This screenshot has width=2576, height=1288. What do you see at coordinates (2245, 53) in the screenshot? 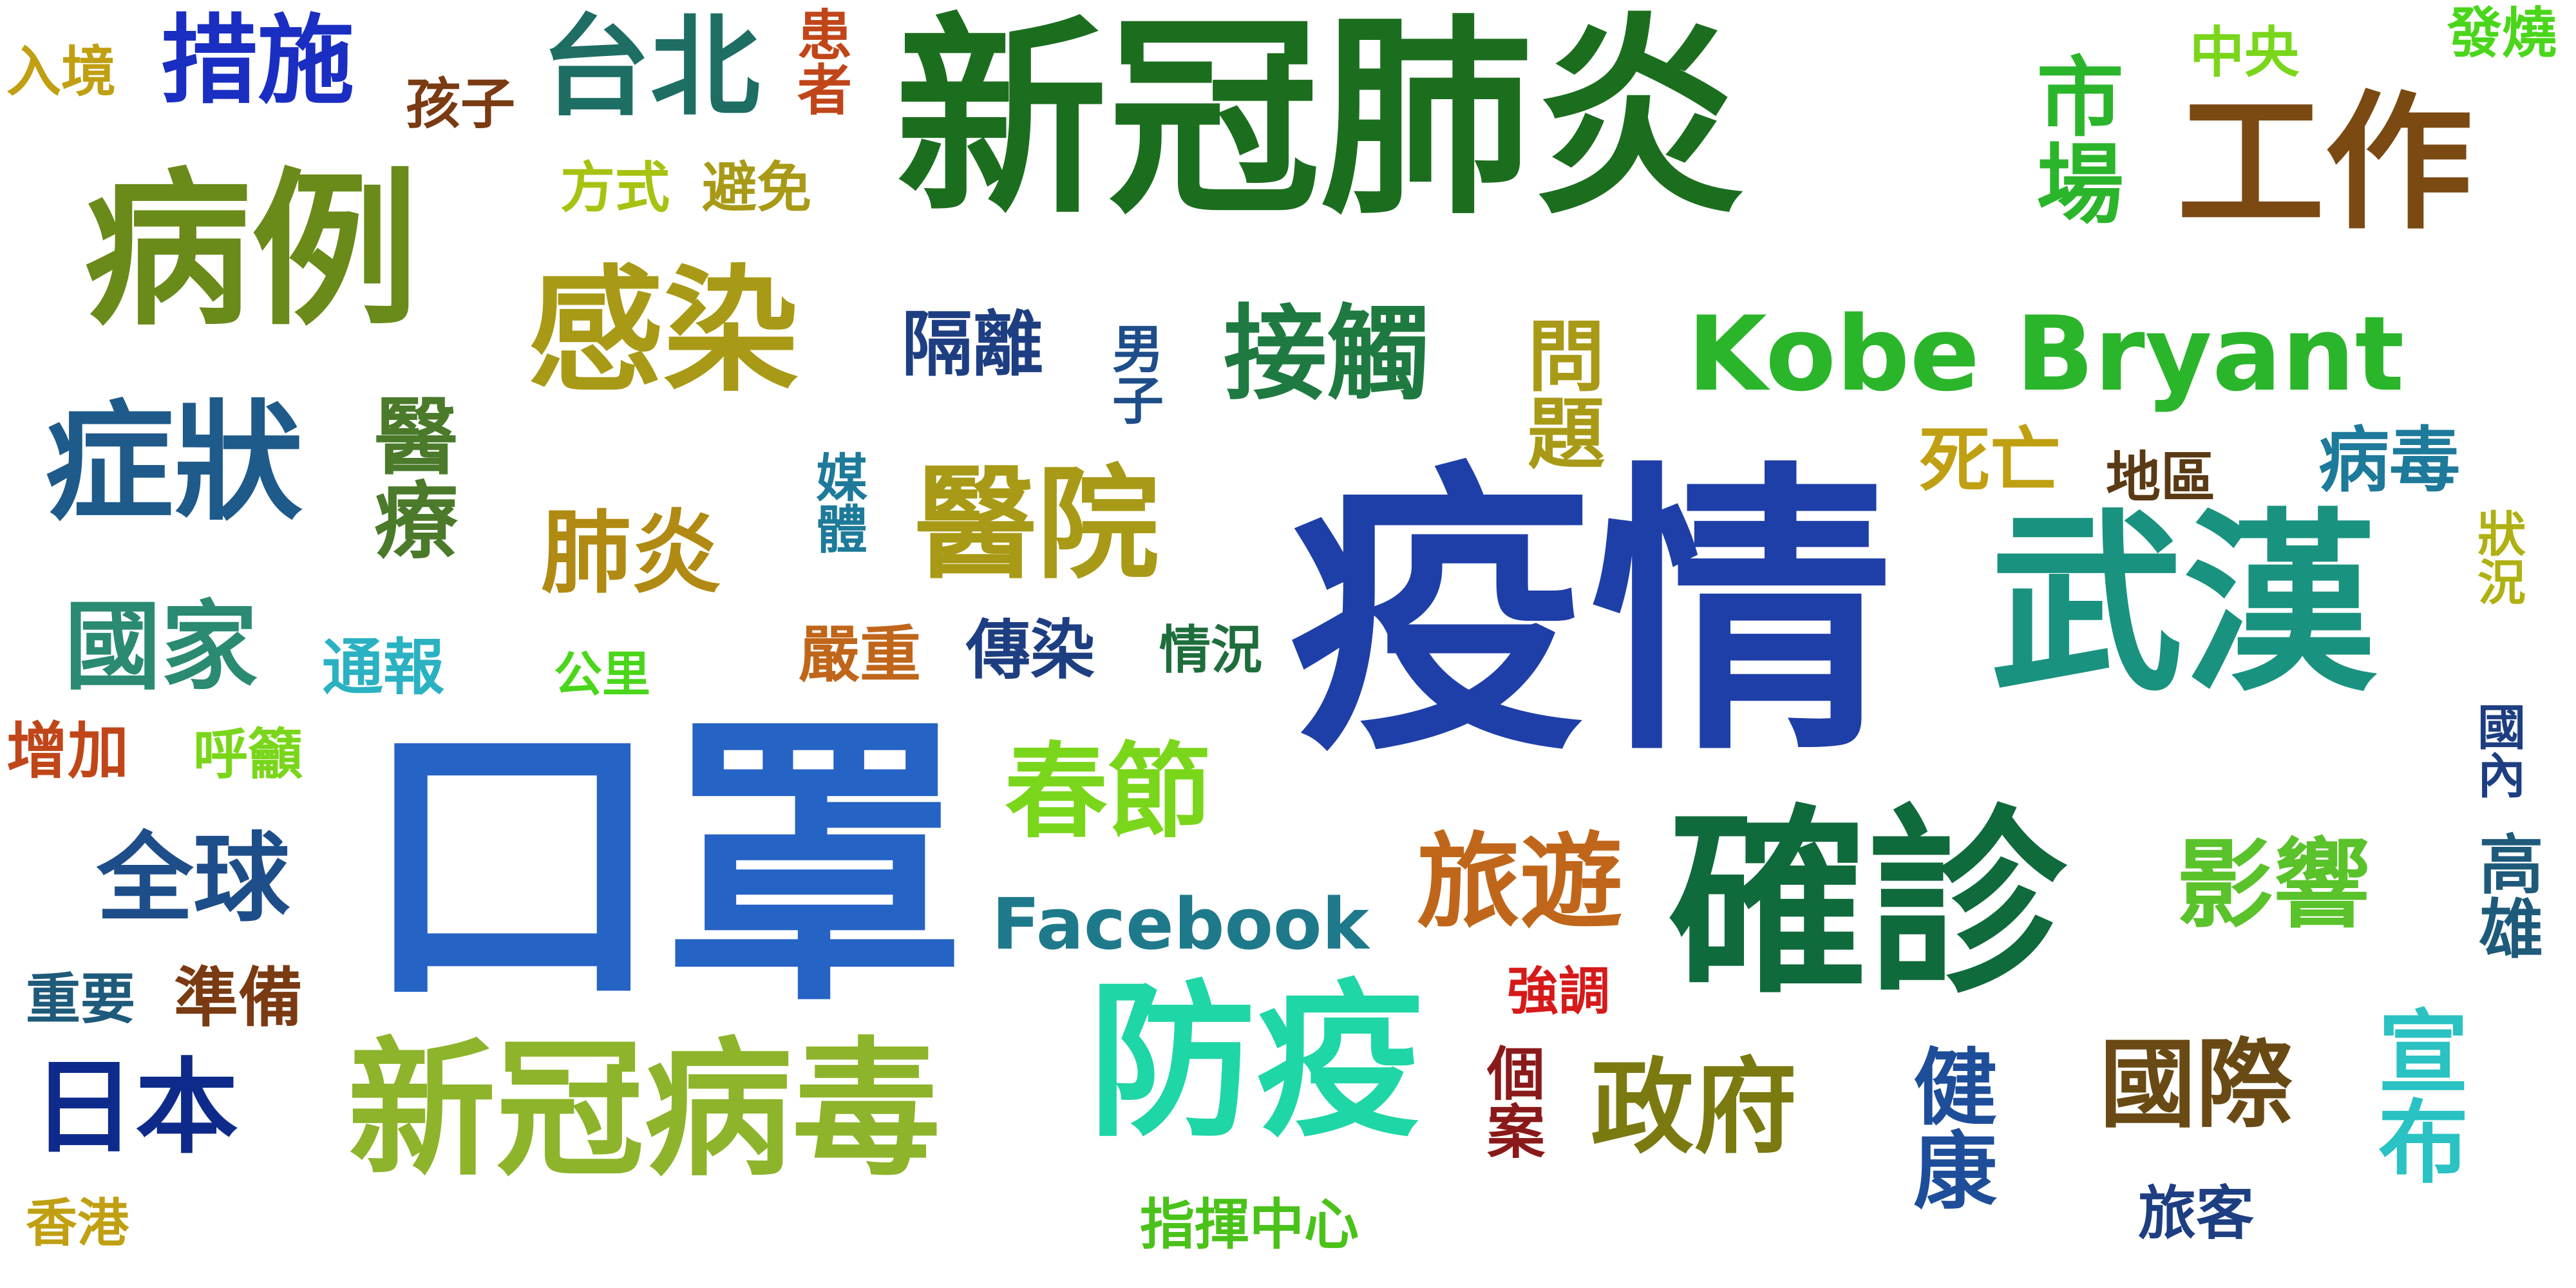
I see `word-zhongyang: 中央` at bounding box center [2245, 53].